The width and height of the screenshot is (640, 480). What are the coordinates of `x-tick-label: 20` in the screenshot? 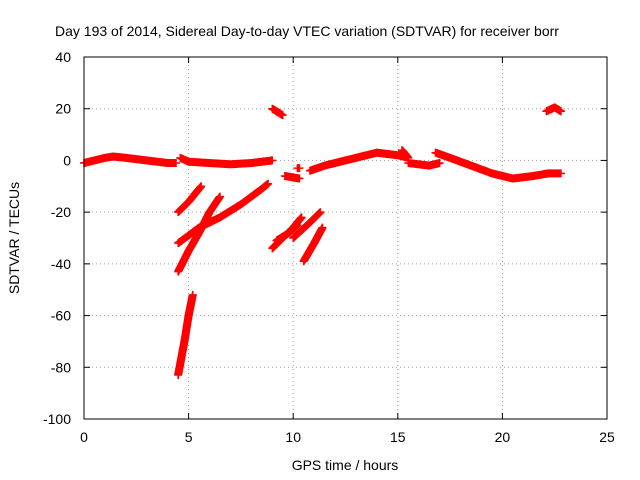 It's located at (503, 437).